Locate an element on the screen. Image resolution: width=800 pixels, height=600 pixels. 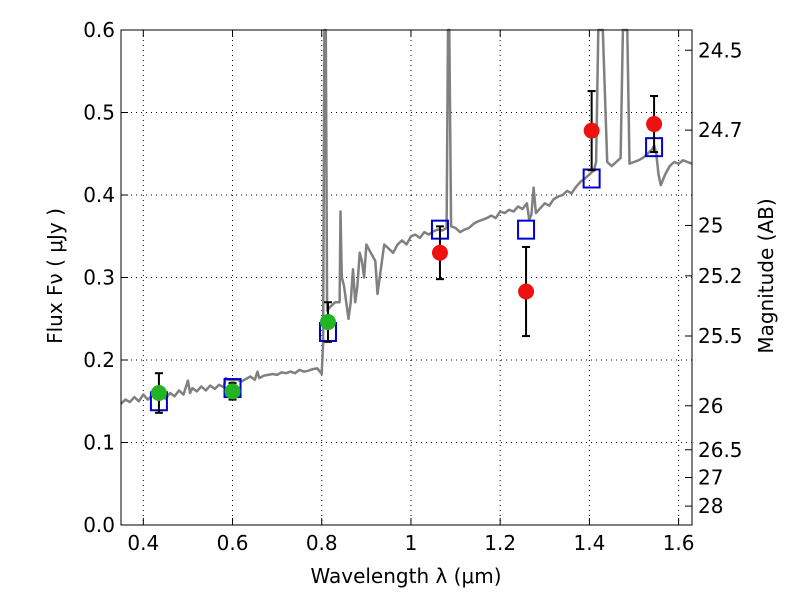
y-tick-label: 0.0 is located at coordinates (99, 525).